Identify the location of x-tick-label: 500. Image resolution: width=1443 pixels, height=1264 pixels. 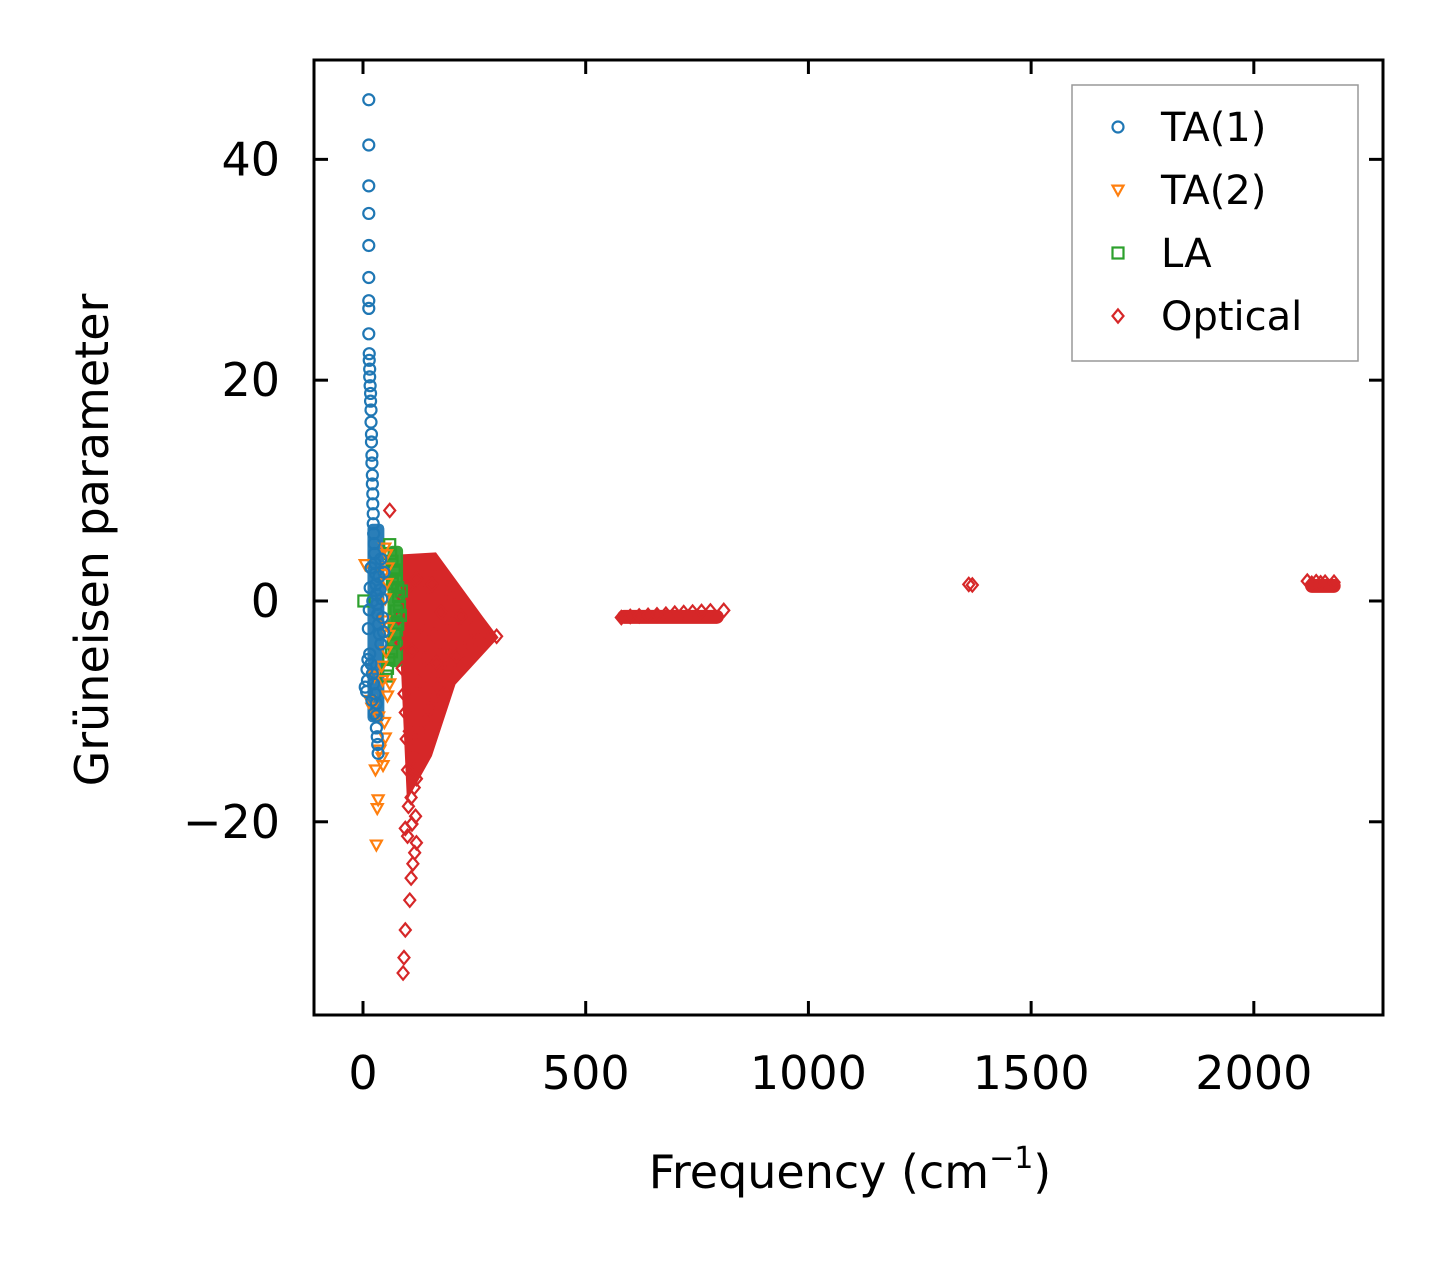
(586, 1073).